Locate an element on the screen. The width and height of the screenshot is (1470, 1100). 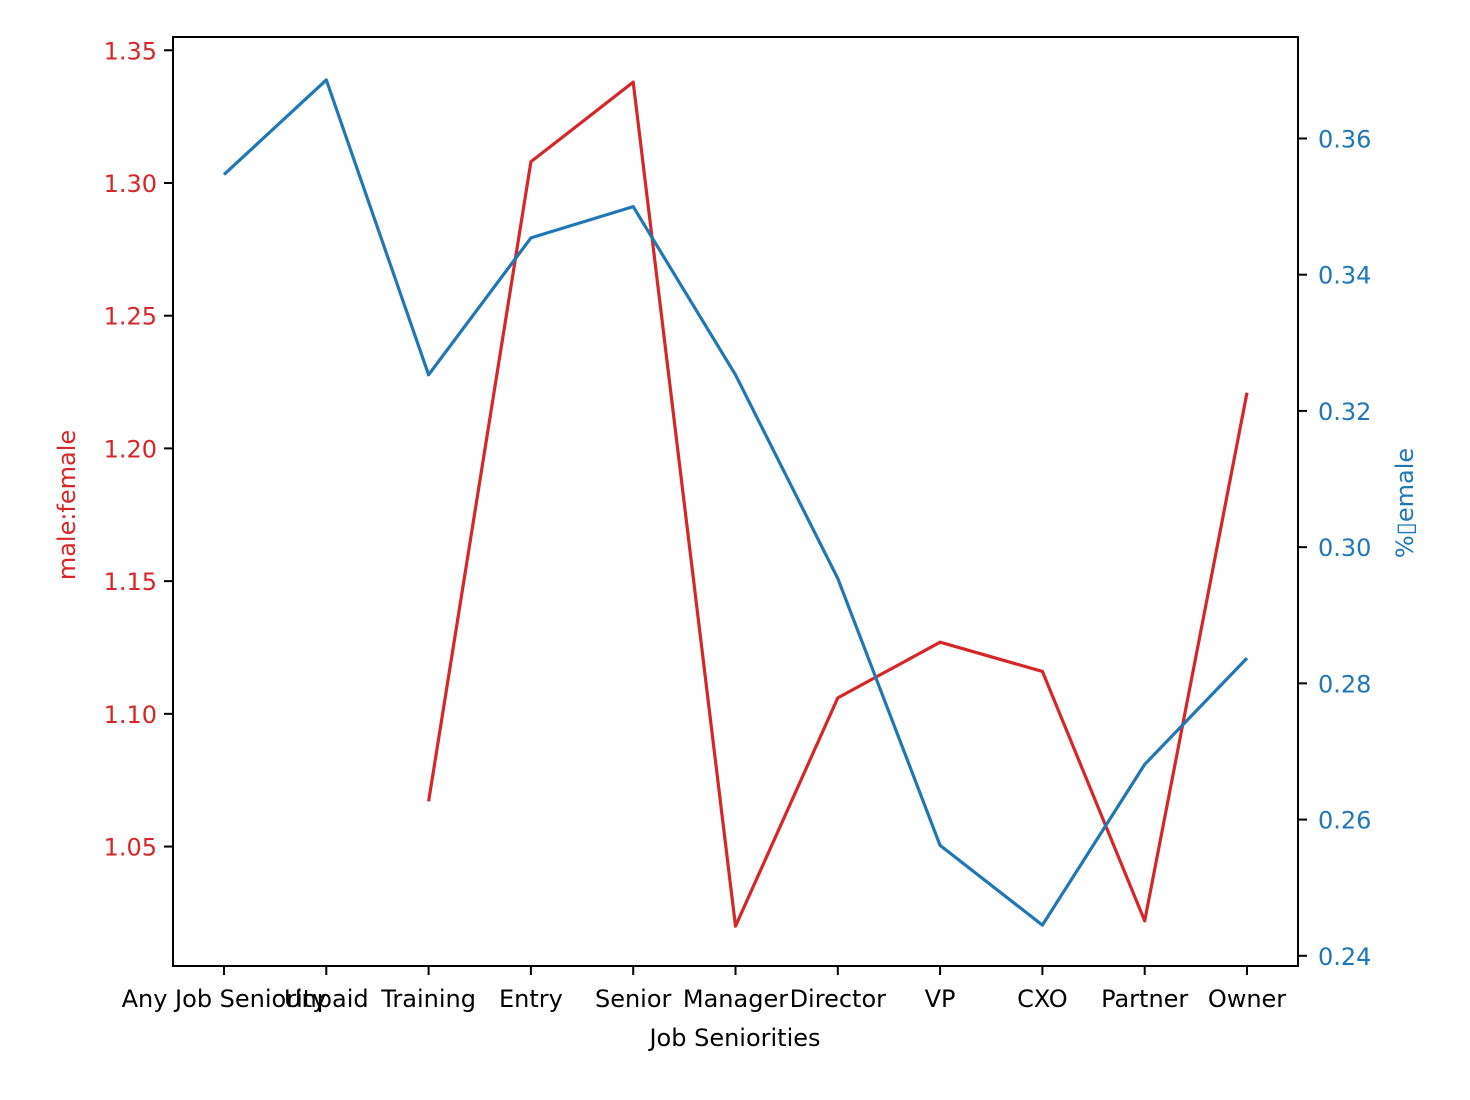
left-tick-label: 1.30 is located at coordinates (130, 184).